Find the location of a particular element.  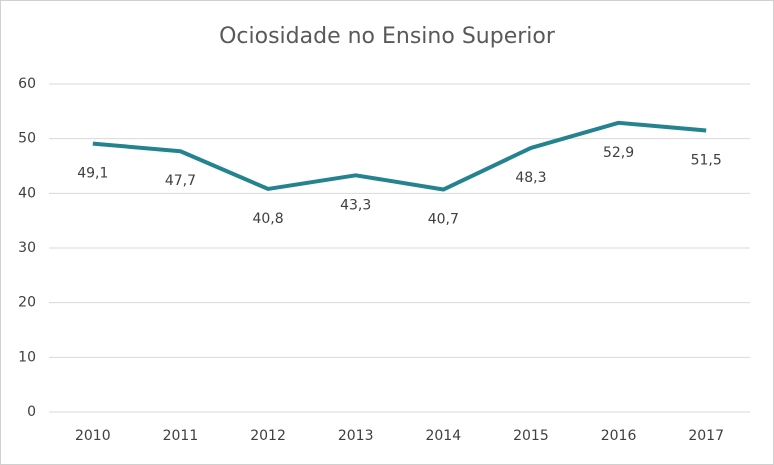

x-tick-label: 2010 is located at coordinates (93, 436).